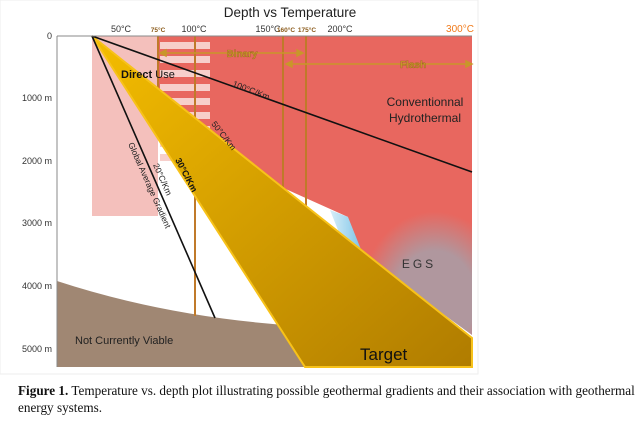  I want to click on temp-tick: 75°C, so click(158, 30).